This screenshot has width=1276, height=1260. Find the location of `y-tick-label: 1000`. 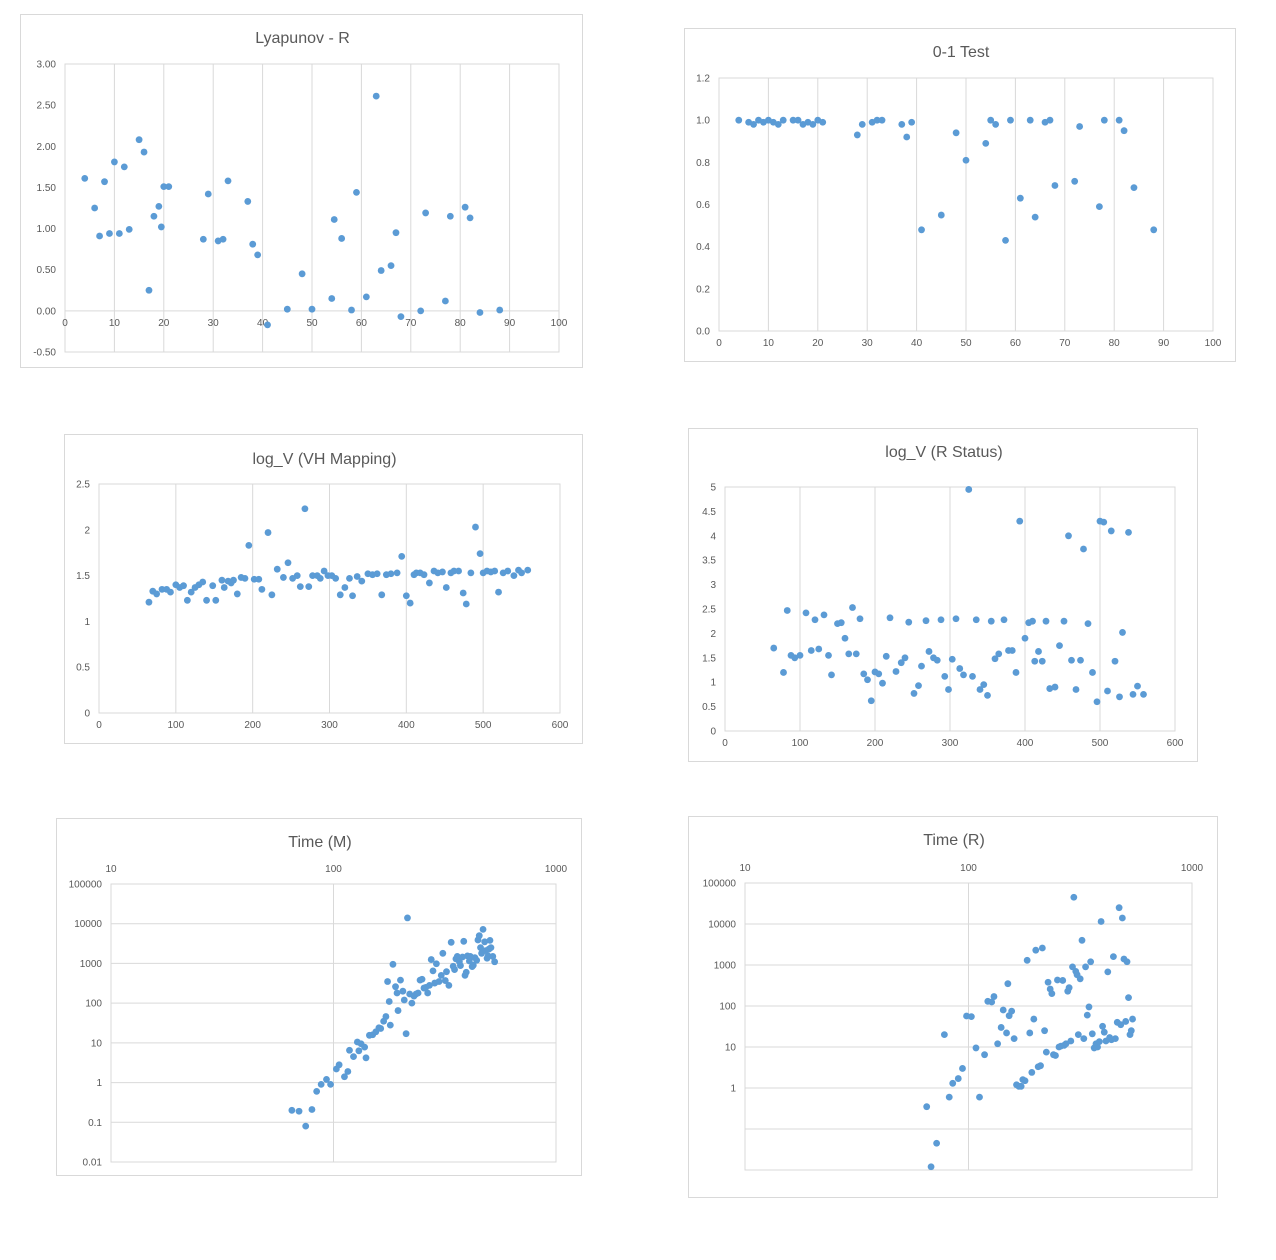

y-tick-label: 1000 is located at coordinates (91, 964).